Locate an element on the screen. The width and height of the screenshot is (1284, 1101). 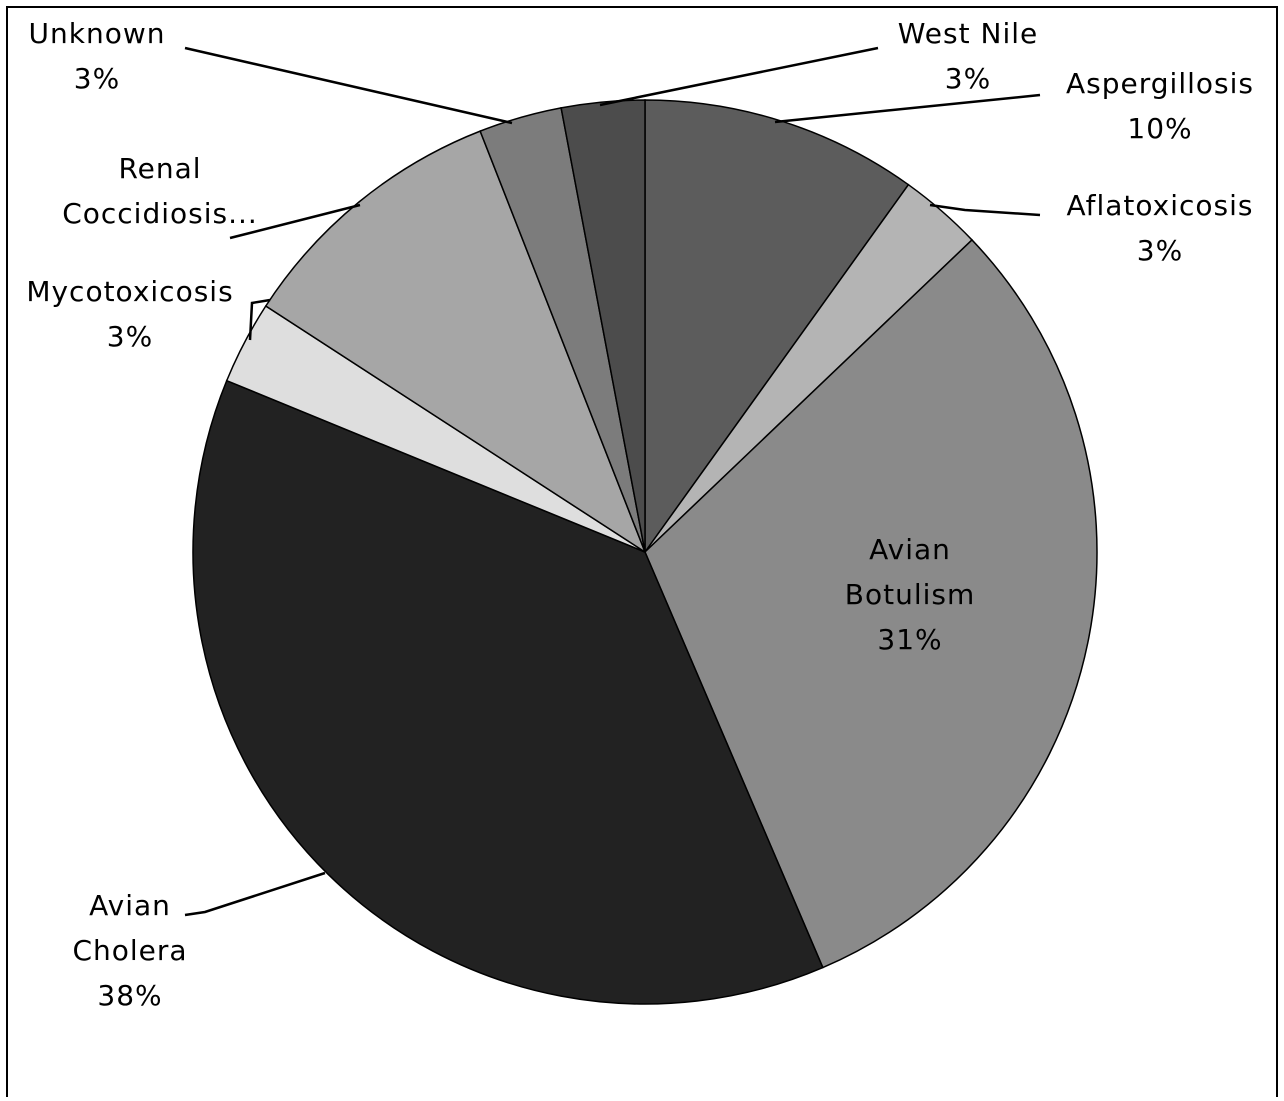
value-label: 38% is located at coordinates (129, 995).